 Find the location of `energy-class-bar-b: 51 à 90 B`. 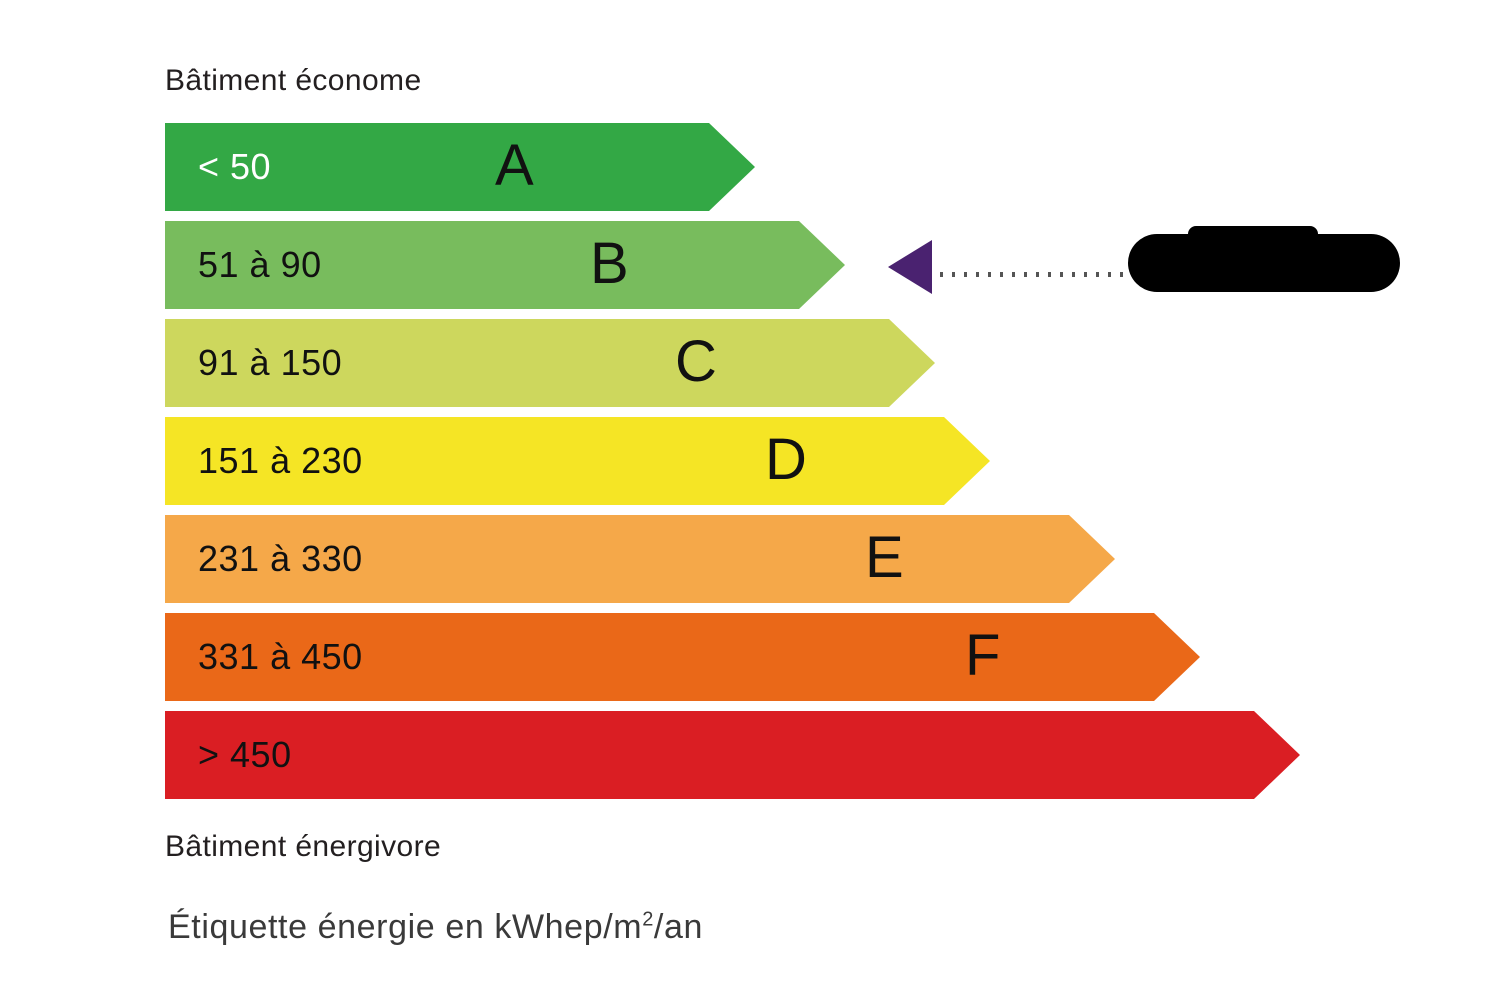

energy-class-bar-b: 51 à 90 B is located at coordinates (505, 265).